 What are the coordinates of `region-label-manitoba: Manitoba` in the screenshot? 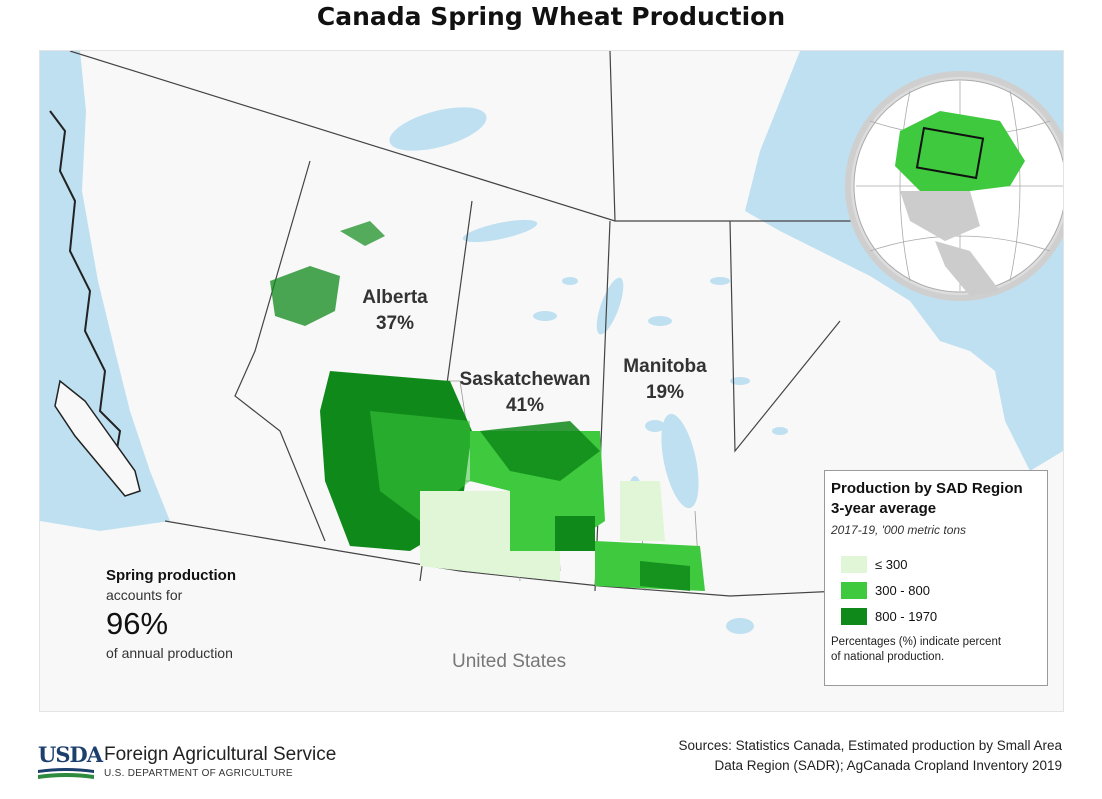 It's located at (665, 366).